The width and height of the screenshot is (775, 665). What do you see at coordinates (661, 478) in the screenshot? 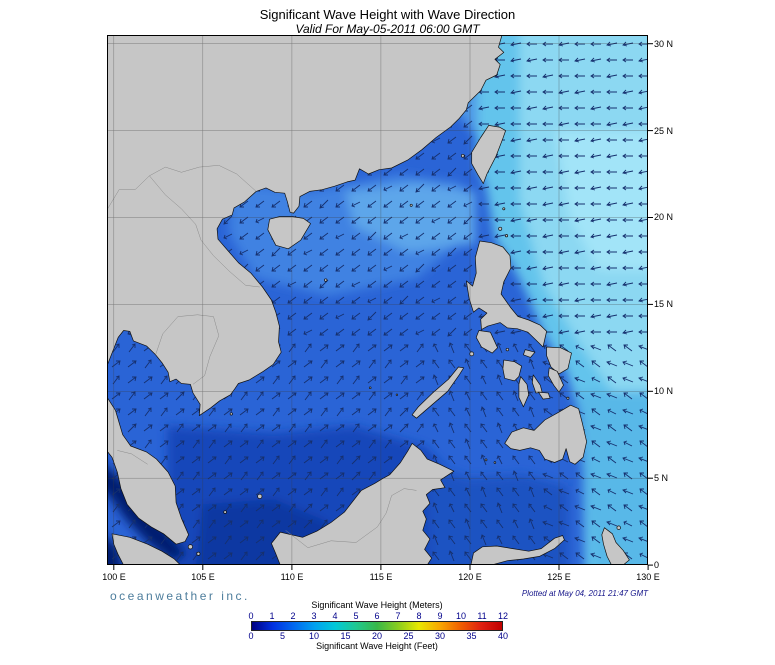
I see `lat-label: 5 N` at bounding box center [661, 478].